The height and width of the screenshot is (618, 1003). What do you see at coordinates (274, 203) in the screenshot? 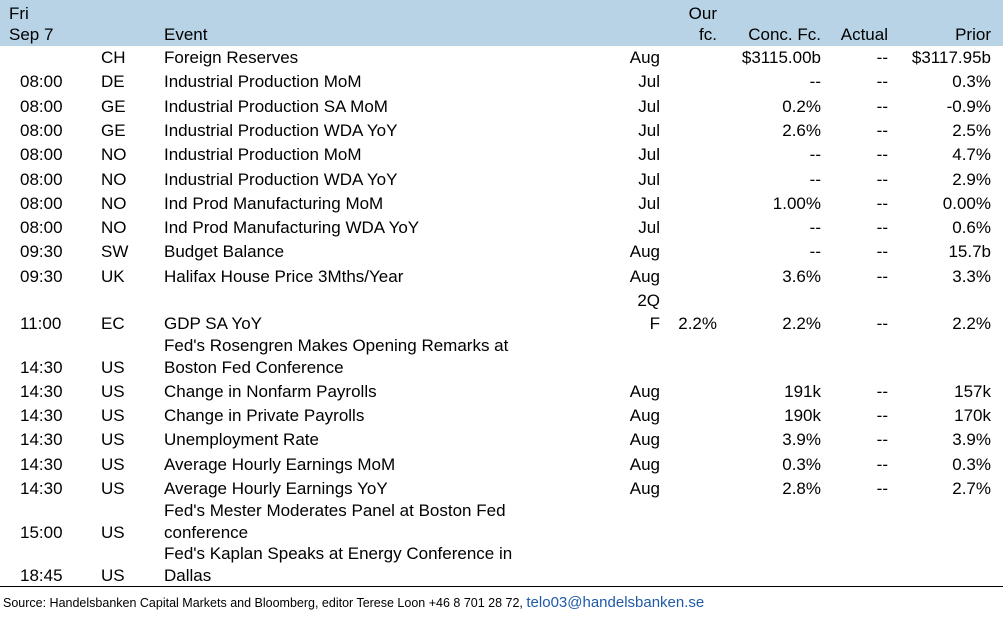
I see `event-cell: Ind Prod Manufacturing MoM` at bounding box center [274, 203].